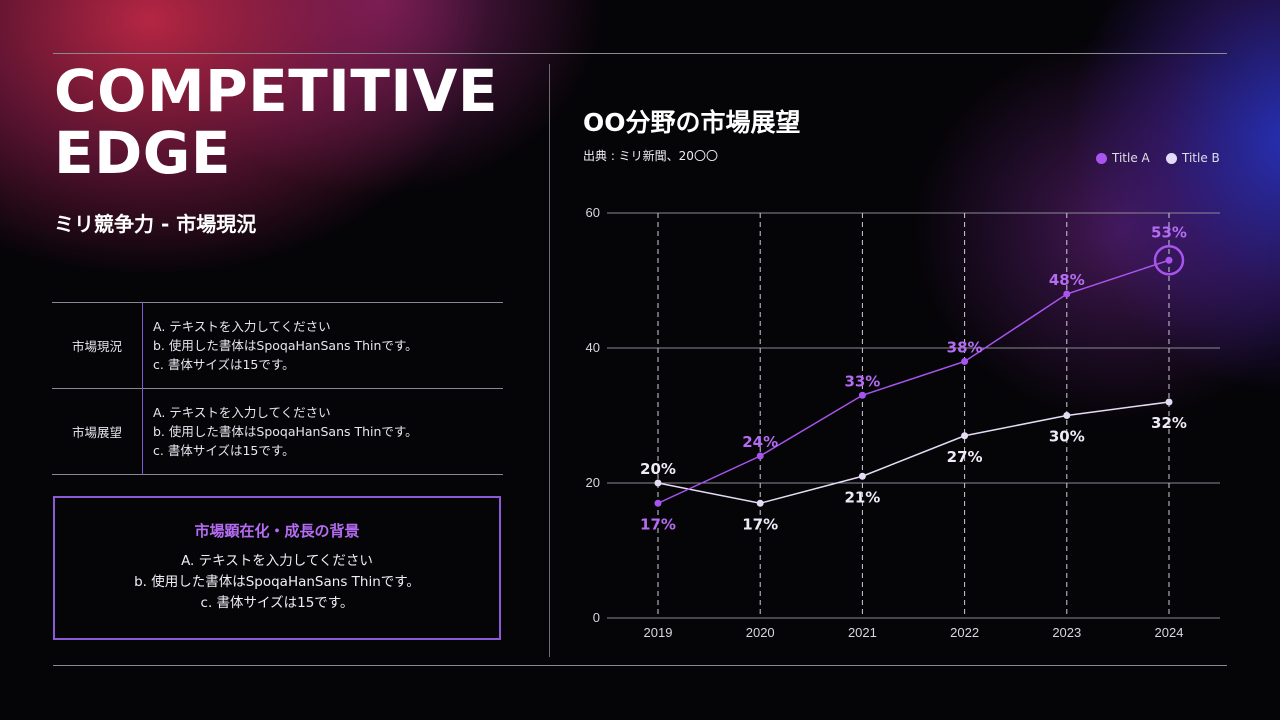 The image size is (1280, 720). I want to click on x-tick-label: 2024, so click(1169, 632).